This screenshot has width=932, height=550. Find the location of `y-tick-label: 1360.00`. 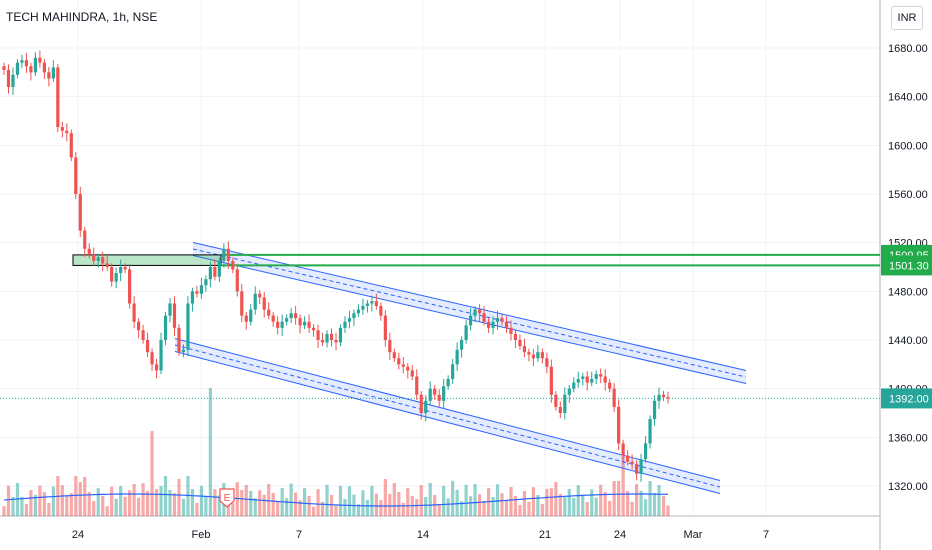

y-tick-label: 1360.00 is located at coordinates (908, 438).